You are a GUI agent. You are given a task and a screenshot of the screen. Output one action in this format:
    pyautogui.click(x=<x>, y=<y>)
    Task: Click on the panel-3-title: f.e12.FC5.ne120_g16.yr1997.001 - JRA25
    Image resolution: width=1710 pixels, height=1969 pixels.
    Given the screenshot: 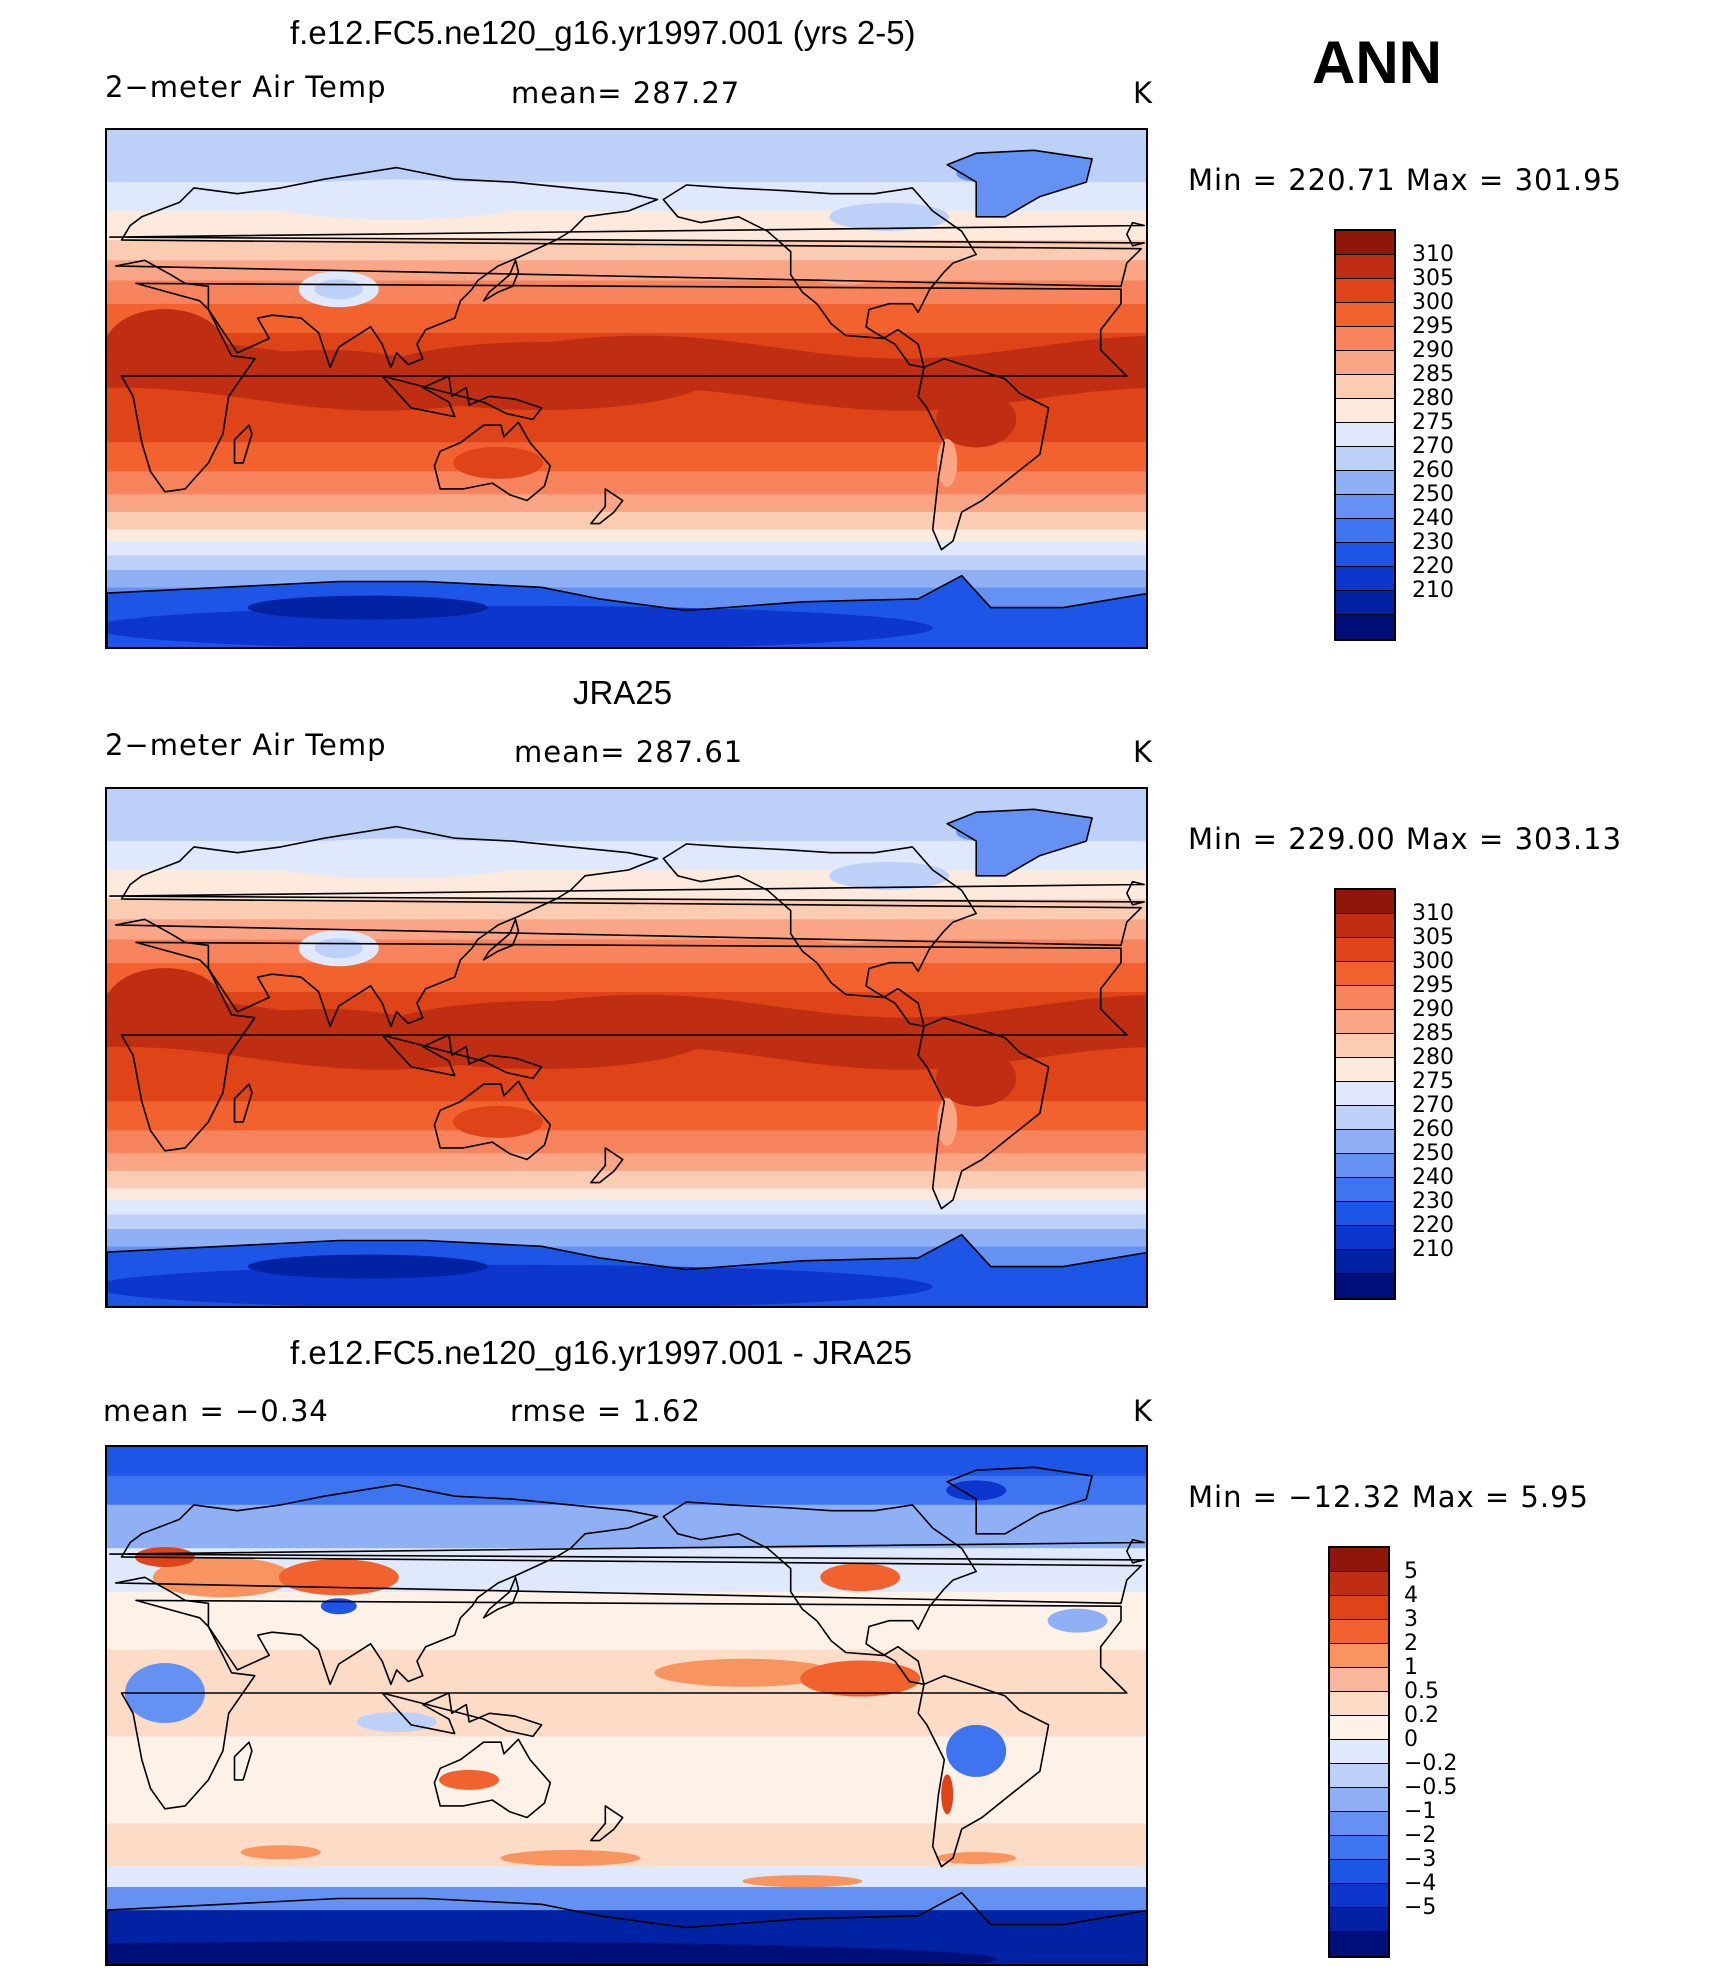 What is the action you would take?
    pyautogui.click(x=601, y=1352)
    